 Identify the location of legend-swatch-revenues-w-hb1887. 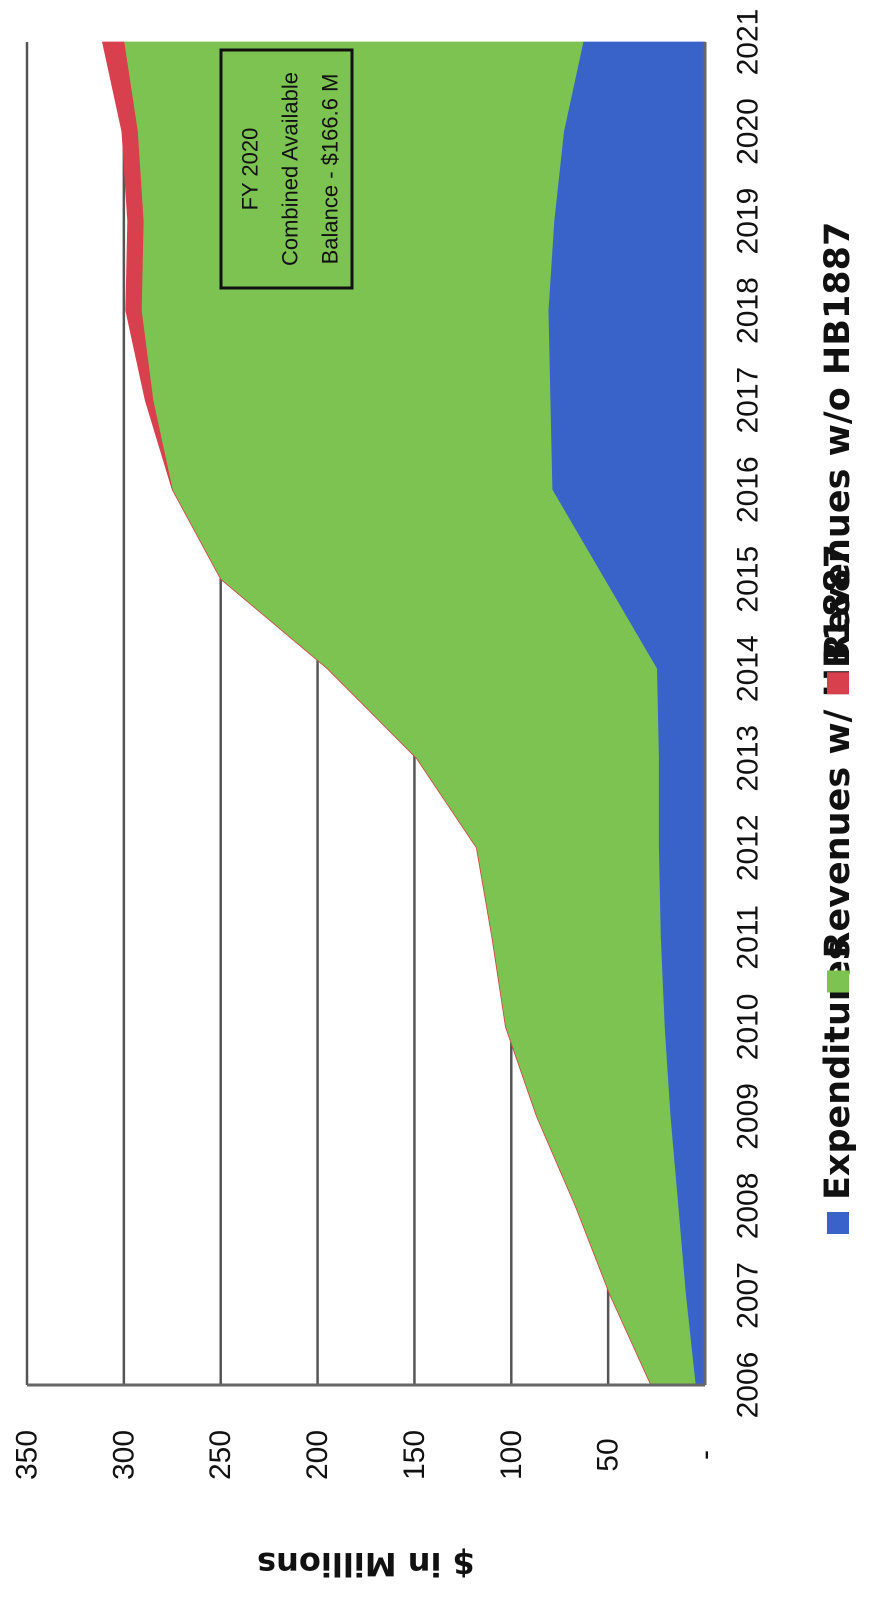
(838, 981).